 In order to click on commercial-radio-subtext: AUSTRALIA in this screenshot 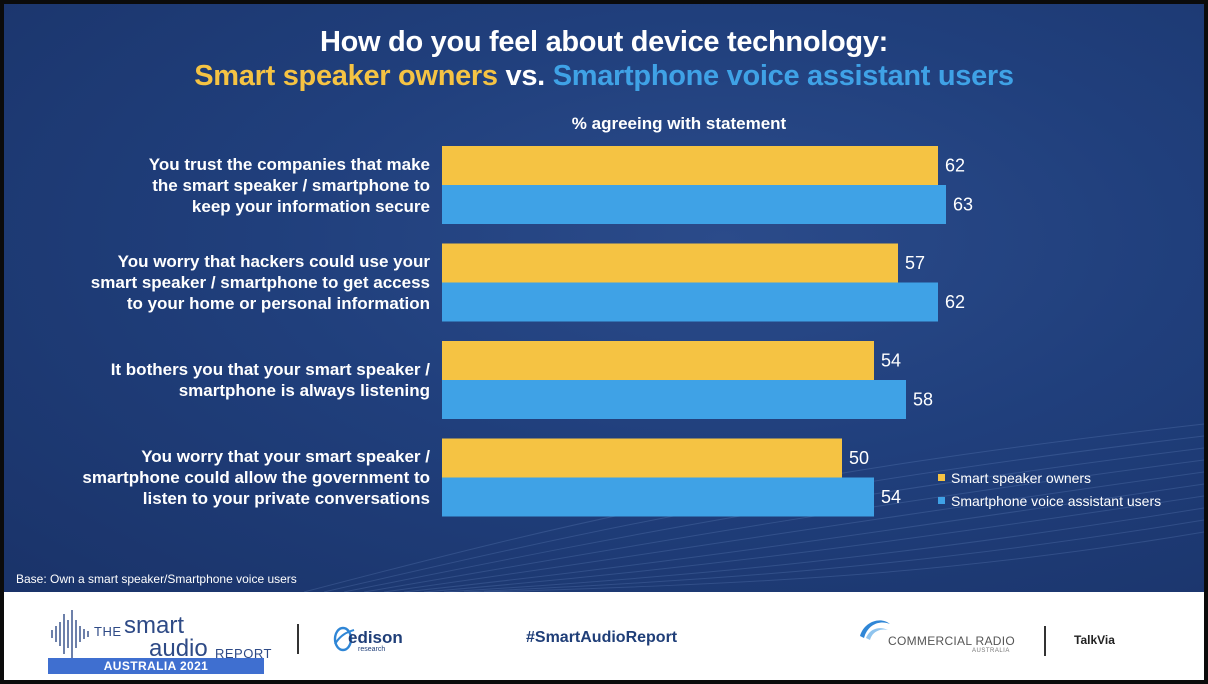, I will do `click(991, 651)`.